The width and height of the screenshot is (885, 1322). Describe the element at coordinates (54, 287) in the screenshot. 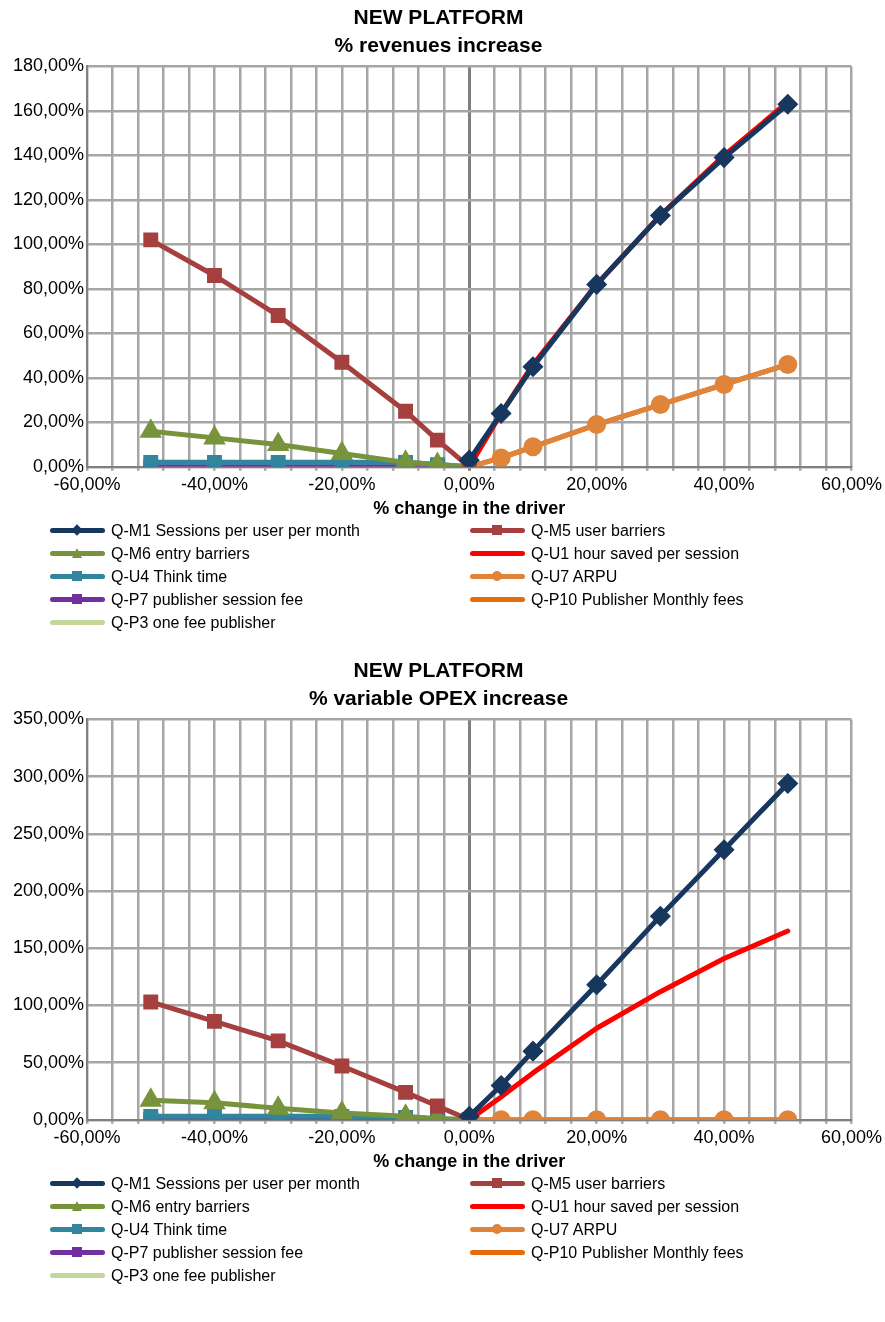

I see `y-tick-label: 80,00%` at that location.